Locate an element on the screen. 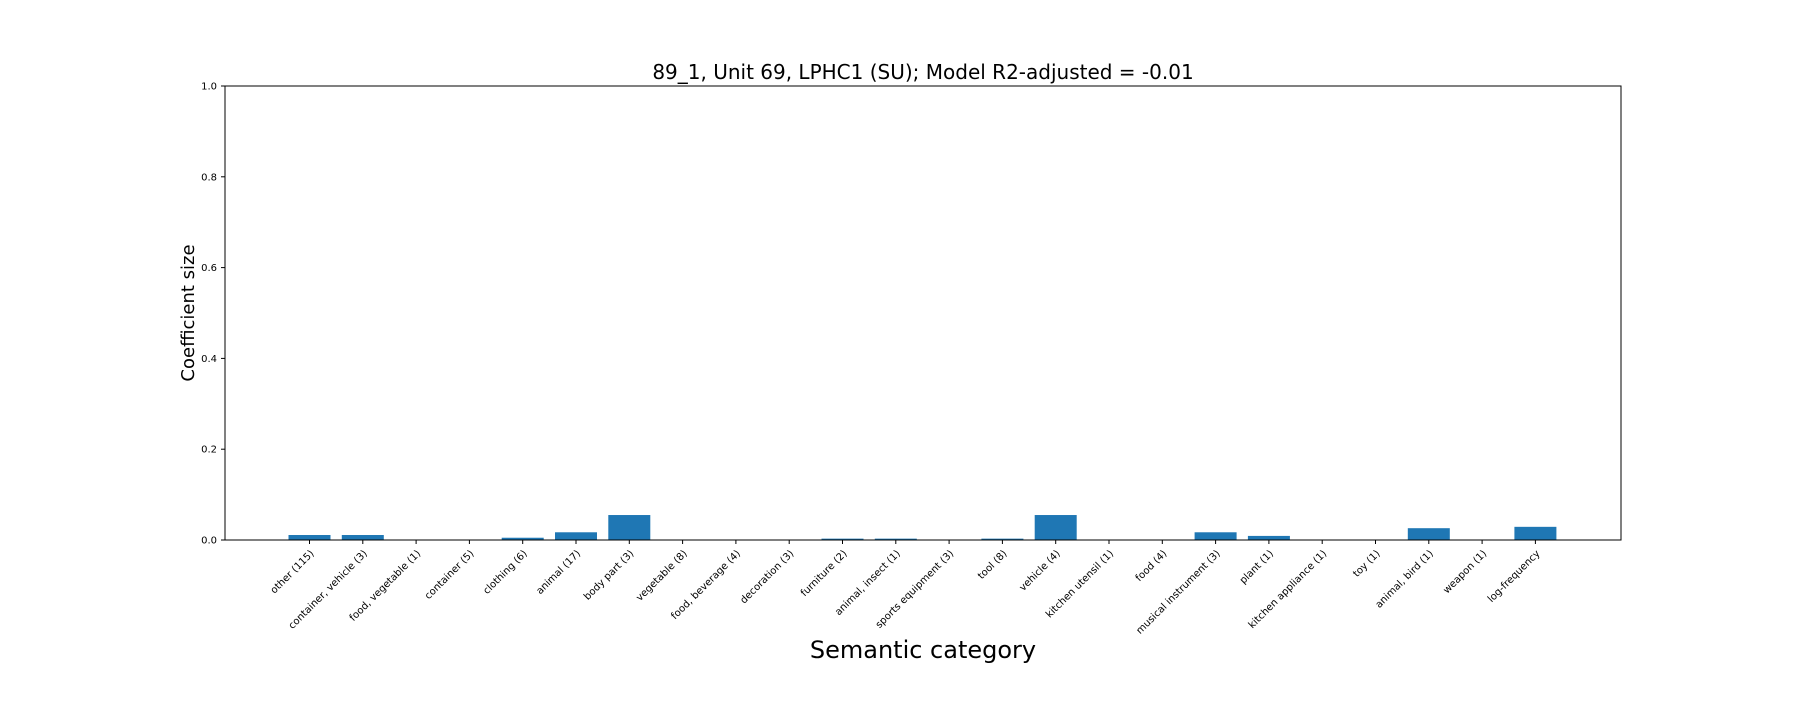 This screenshot has height=720, width=1800. y-tick-label: 0.6 is located at coordinates (209, 268).